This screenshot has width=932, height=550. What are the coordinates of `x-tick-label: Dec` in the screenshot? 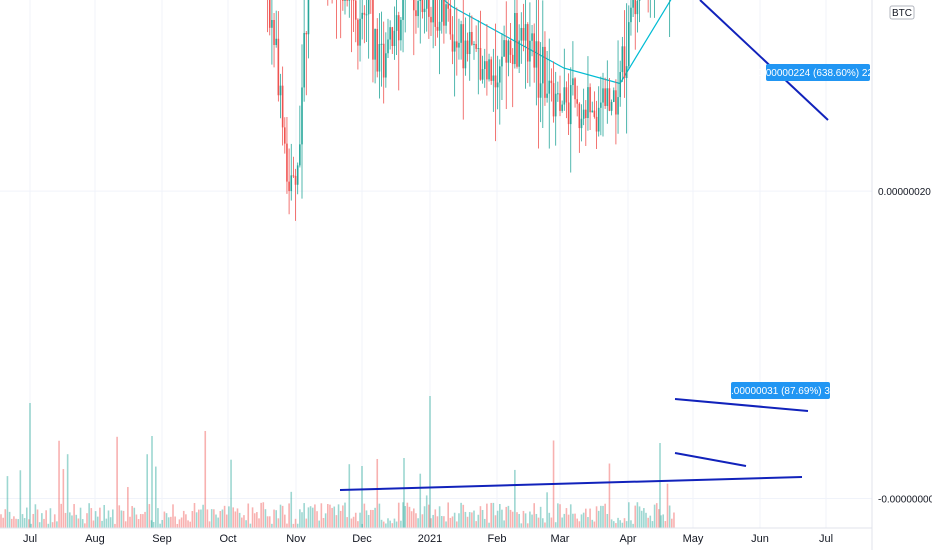 It's located at (362, 539).